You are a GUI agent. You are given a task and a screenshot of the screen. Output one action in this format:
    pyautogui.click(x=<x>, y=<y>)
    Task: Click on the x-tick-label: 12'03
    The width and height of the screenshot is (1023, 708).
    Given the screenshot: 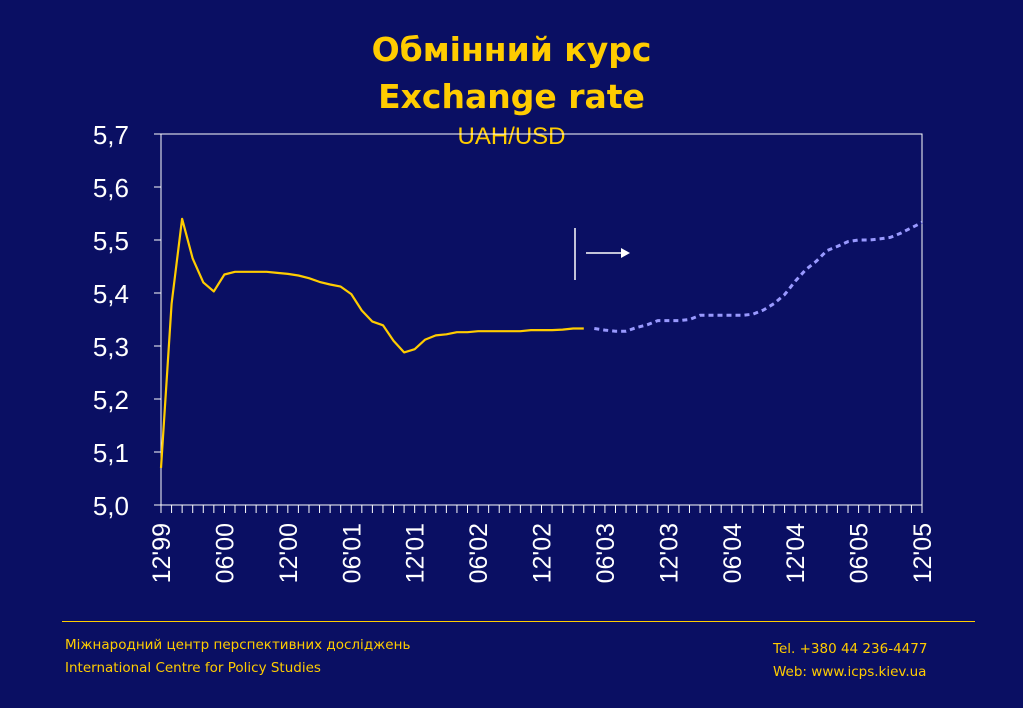 What is the action you would take?
    pyautogui.click(x=669, y=553)
    